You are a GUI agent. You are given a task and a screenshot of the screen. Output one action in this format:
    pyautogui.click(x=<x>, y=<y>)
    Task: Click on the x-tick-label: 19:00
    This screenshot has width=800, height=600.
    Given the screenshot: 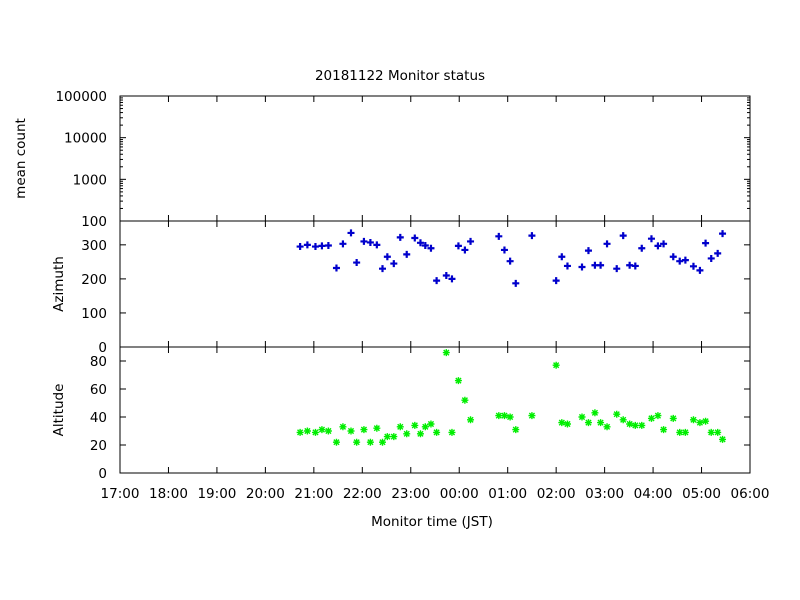 What is the action you would take?
    pyautogui.click(x=216, y=494)
    